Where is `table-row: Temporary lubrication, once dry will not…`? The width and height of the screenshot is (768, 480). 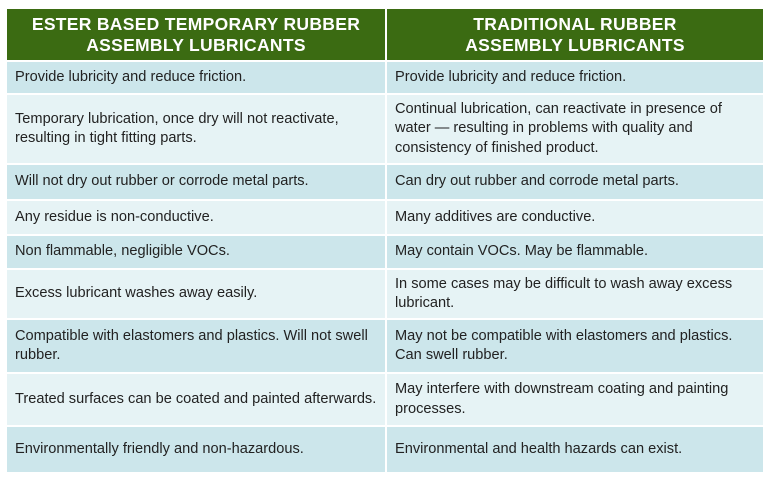 table-row: Temporary lubrication, once dry will not… is located at coordinates (385, 129).